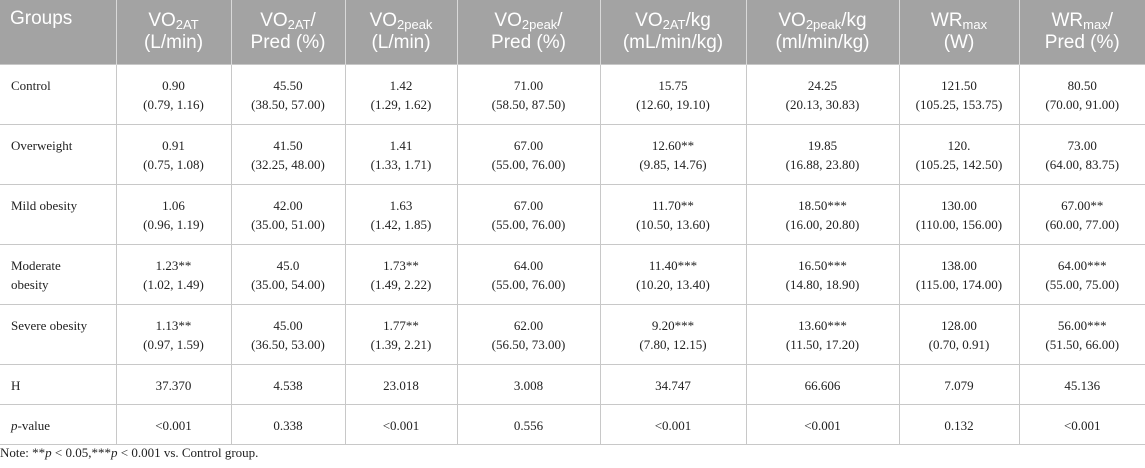  I want to click on cell-median: 41.50, so click(288, 145).